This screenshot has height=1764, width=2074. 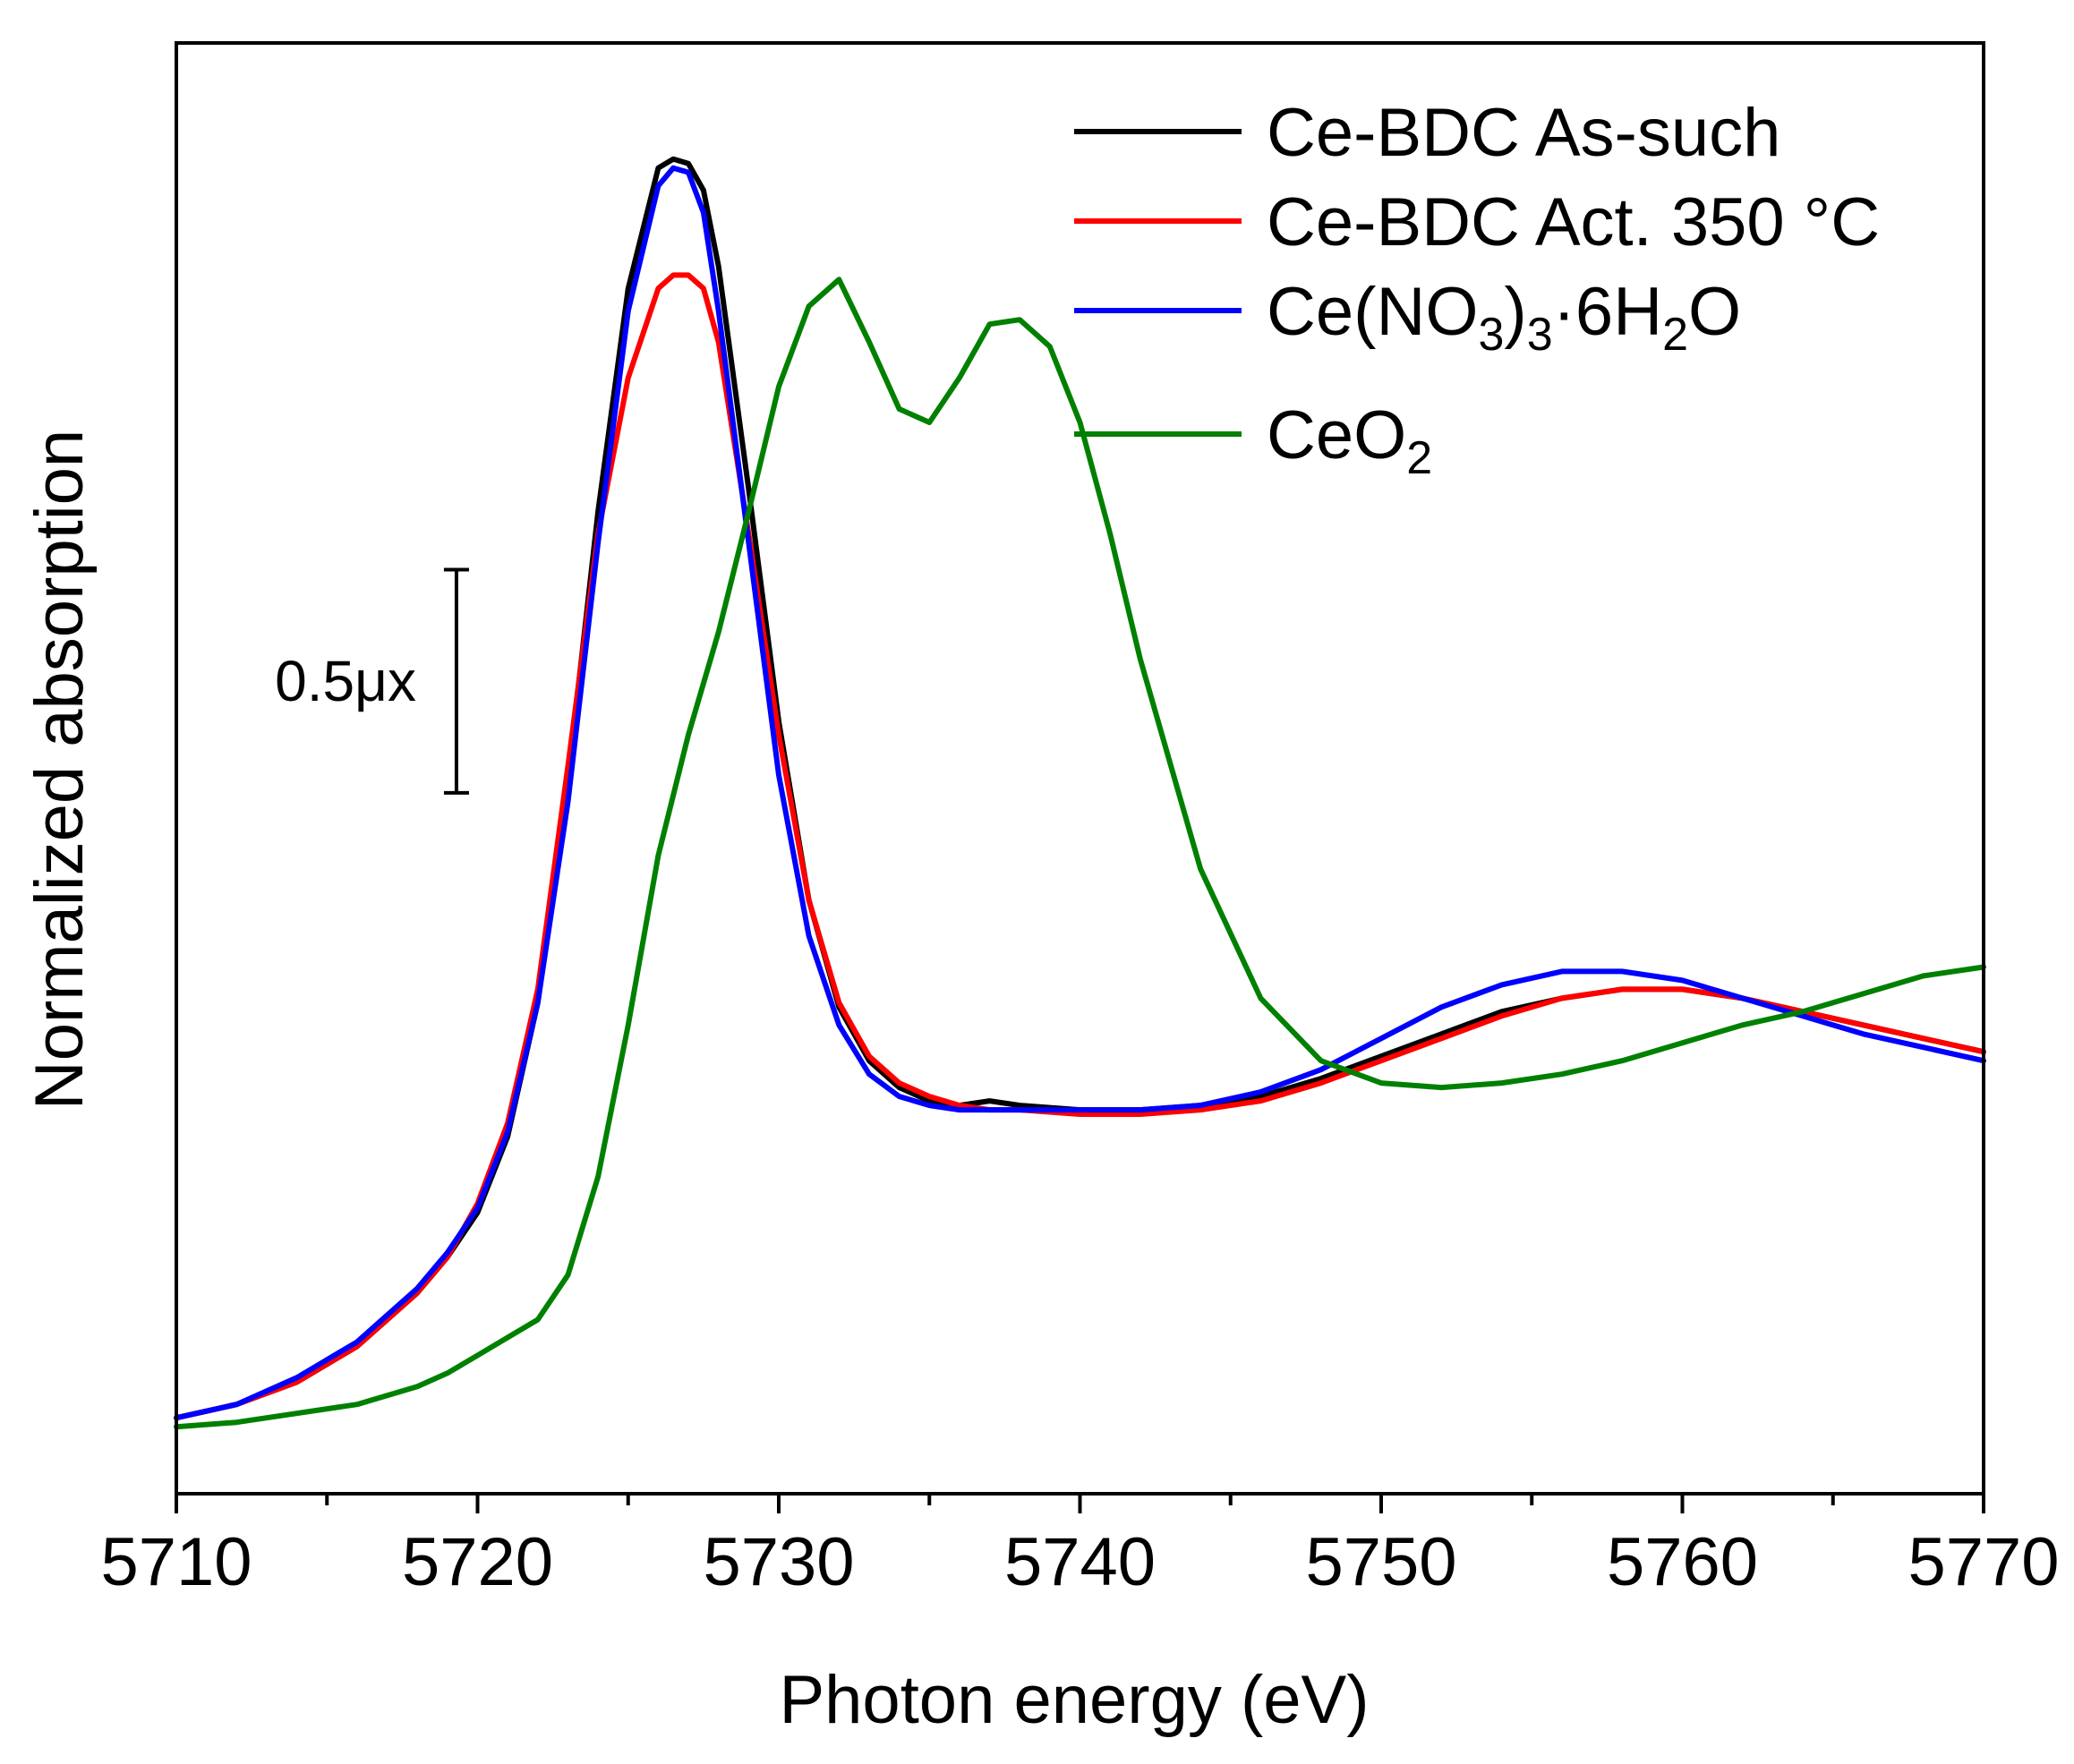 What do you see at coordinates (1504, 317) in the screenshot?
I see `legend-label-3: Ce(NO3)3·6H2O` at bounding box center [1504, 317].